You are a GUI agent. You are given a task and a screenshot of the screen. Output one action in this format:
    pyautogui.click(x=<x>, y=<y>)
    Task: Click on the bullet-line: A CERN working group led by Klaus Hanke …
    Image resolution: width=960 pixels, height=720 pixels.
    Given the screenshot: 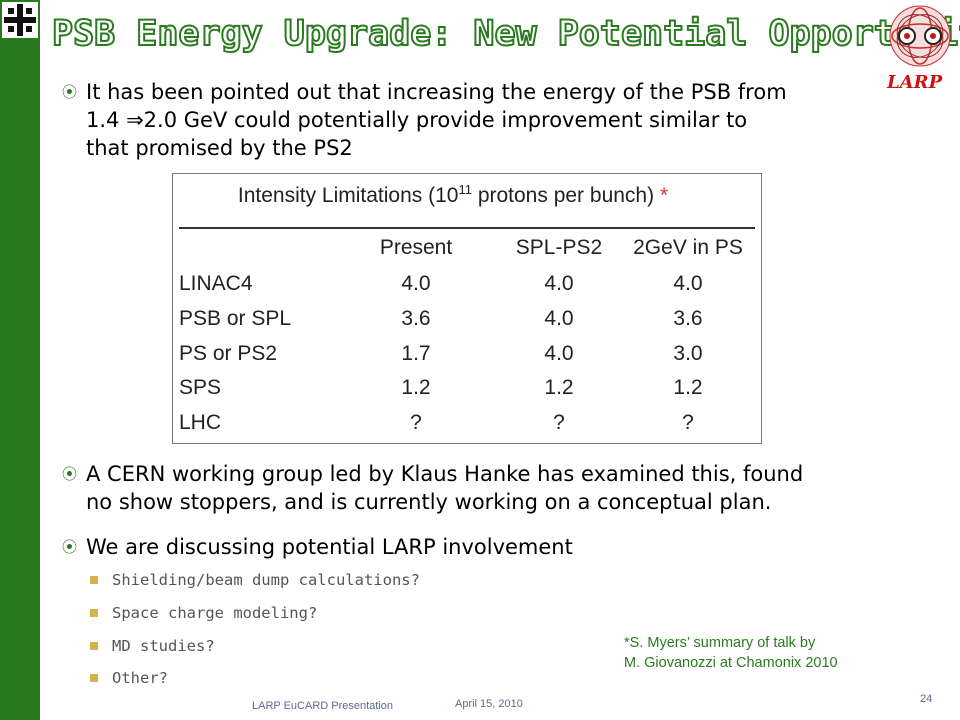 What is the action you would take?
    pyautogui.click(x=445, y=474)
    